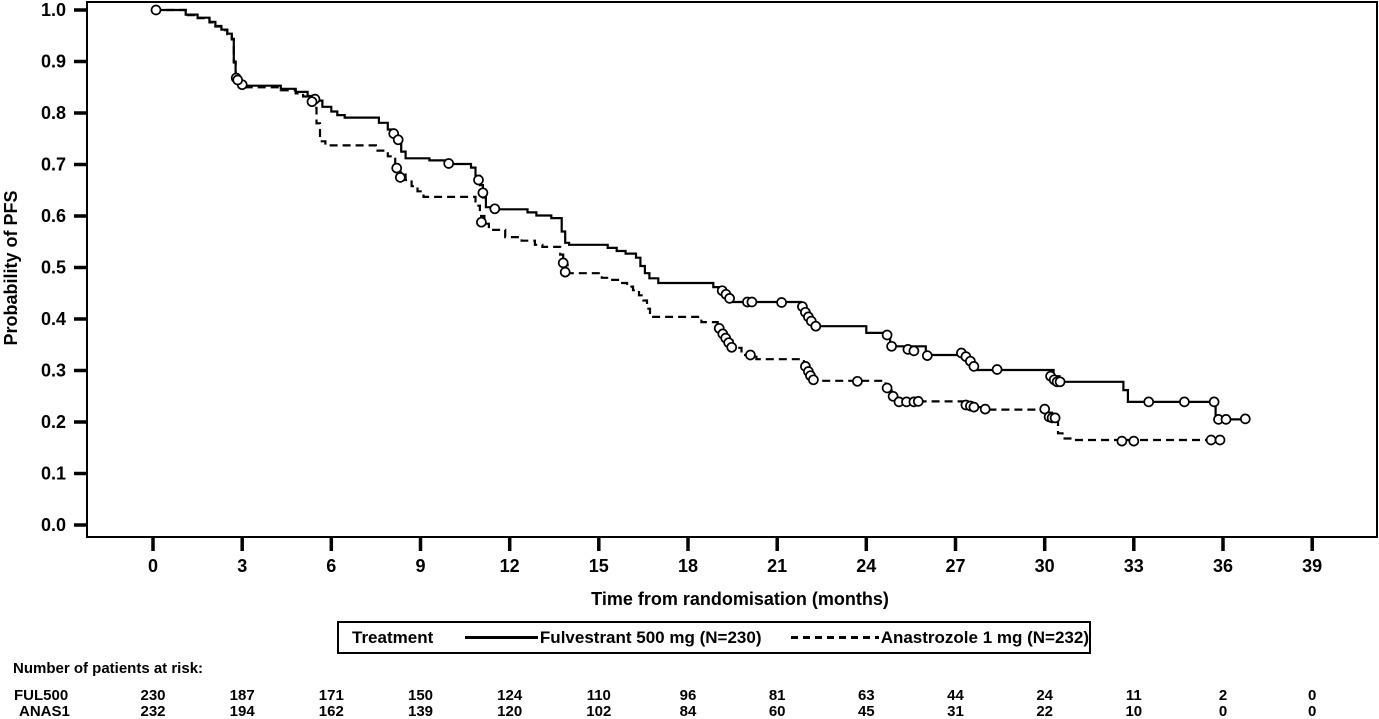 The height and width of the screenshot is (719, 1379). Describe the element at coordinates (1045, 566) in the screenshot. I see `x-tick-label: 30` at that location.